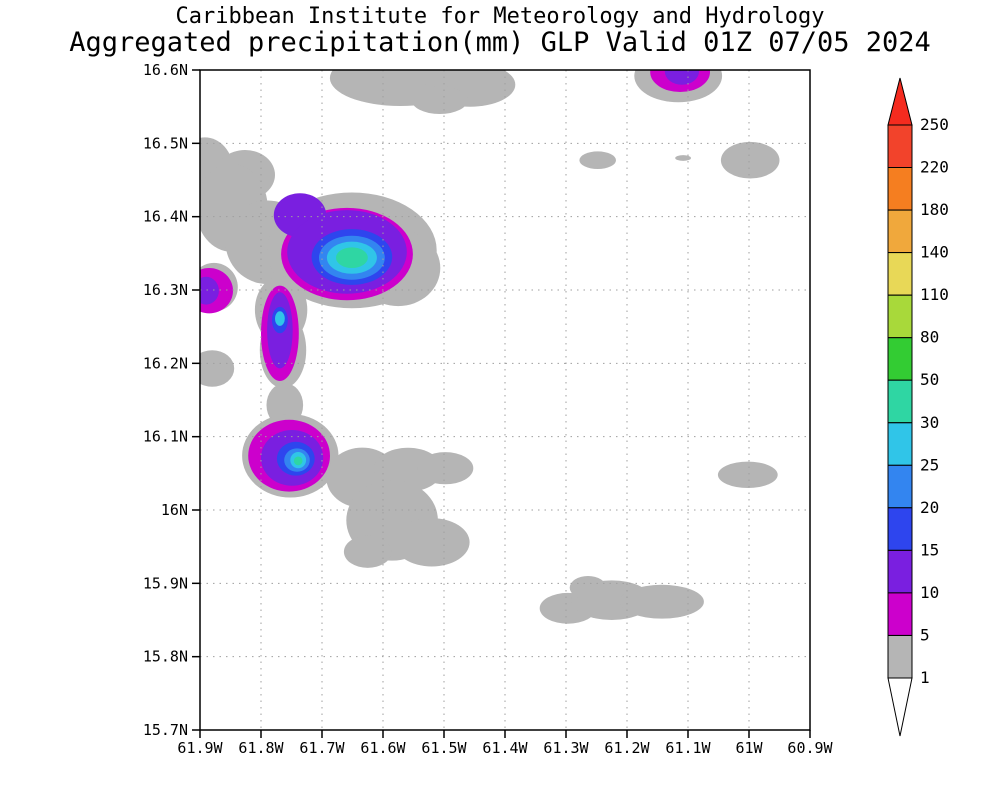 This screenshot has width=1000, height=800. I want to click on colorbar-tick-label: 1, so click(925, 677).